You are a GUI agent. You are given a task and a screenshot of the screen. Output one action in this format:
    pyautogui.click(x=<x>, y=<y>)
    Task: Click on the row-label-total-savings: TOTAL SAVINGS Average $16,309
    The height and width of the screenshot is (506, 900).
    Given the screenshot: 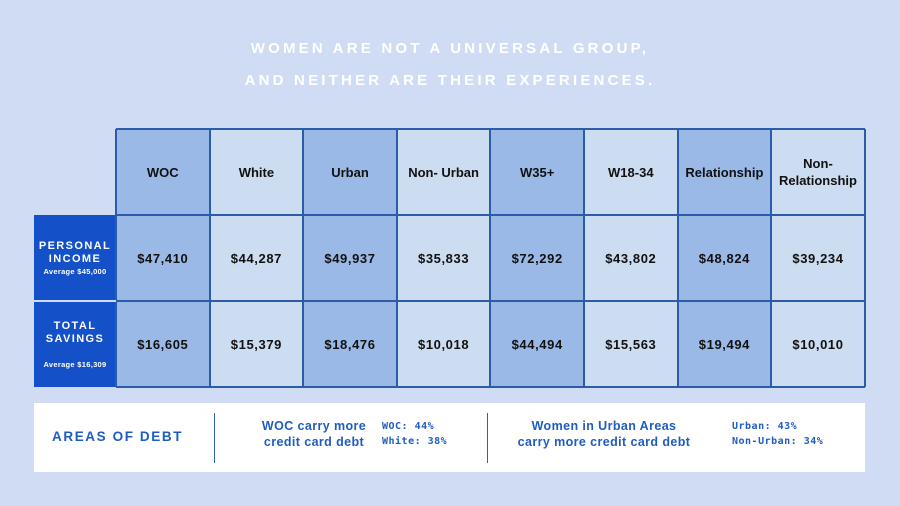 What is the action you would take?
    pyautogui.click(x=75, y=344)
    